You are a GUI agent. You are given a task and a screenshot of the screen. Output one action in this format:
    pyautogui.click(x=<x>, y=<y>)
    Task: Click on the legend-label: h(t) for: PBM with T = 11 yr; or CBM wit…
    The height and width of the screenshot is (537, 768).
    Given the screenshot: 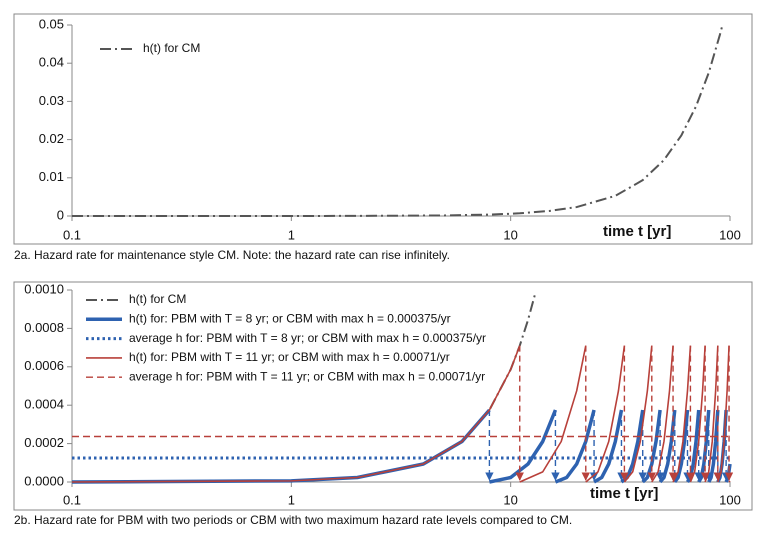 What is the action you would take?
    pyautogui.click(x=289, y=357)
    